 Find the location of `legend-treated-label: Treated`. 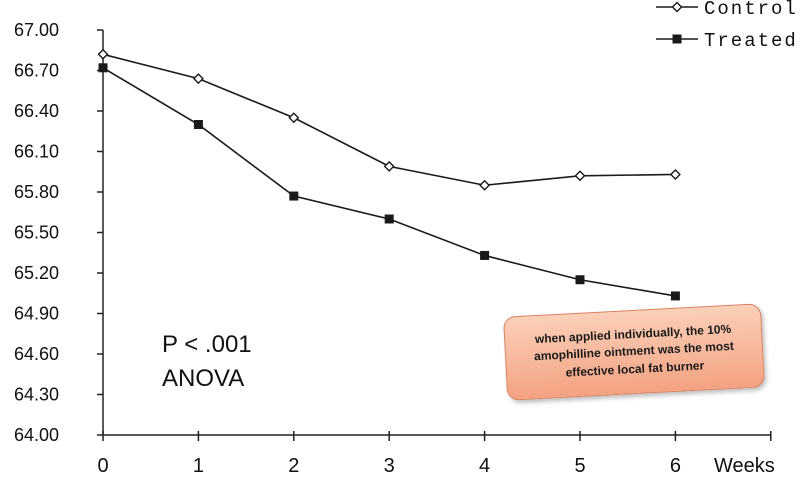

legend-treated-label: Treated is located at coordinates (751, 41).